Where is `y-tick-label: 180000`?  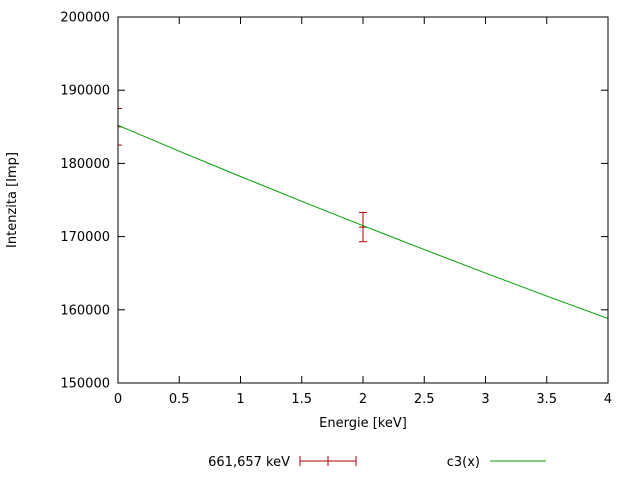
y-tick-label: 180000 is located at coordinates (85, 164).